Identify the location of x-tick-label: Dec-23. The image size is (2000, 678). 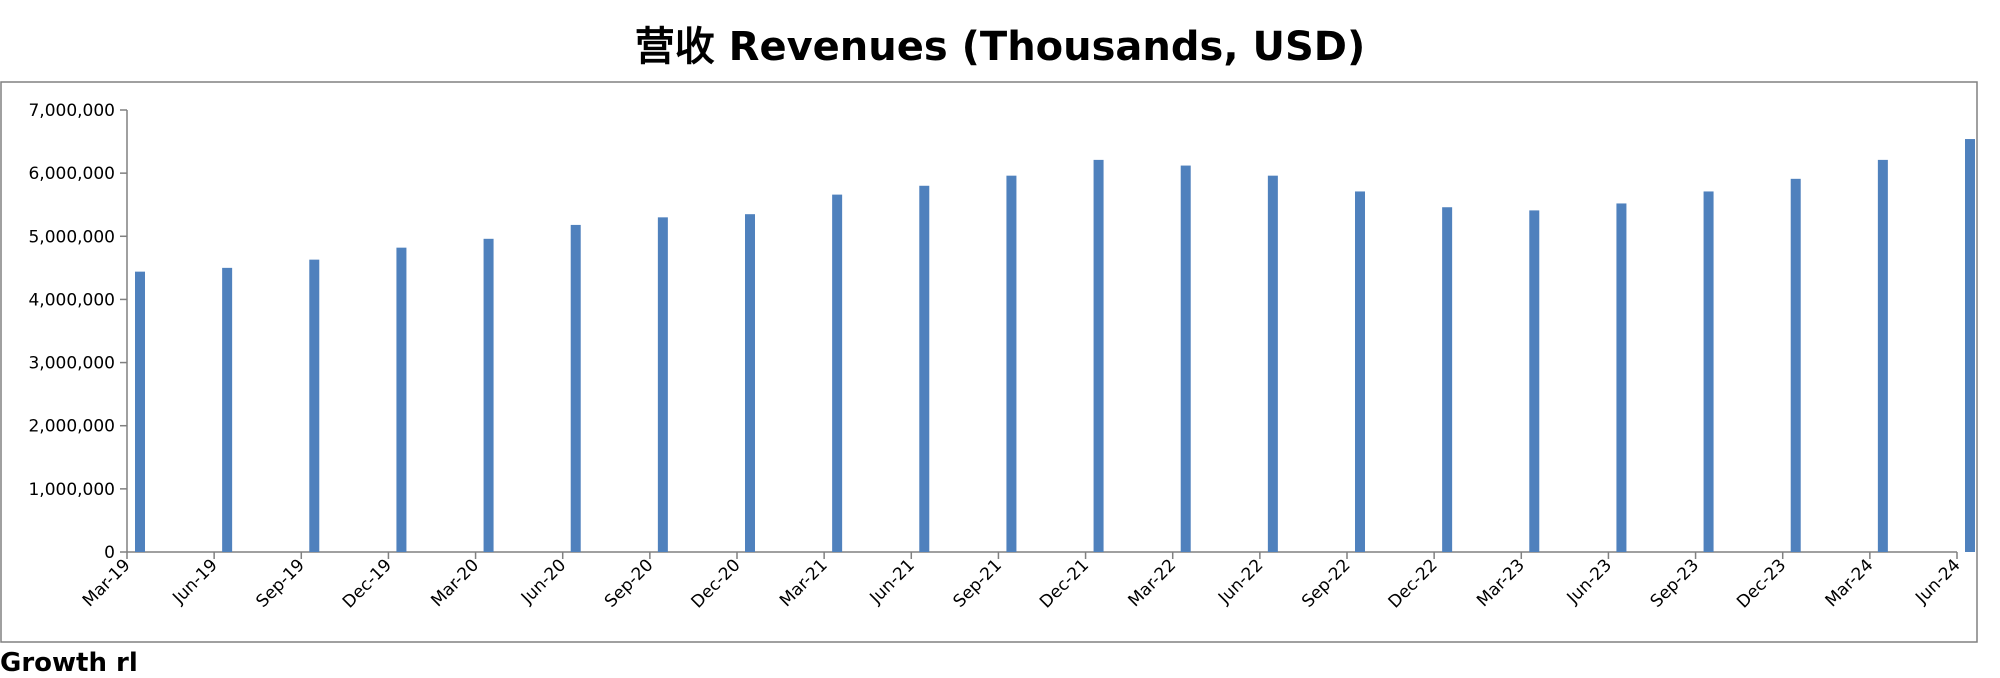
(1761, 583).